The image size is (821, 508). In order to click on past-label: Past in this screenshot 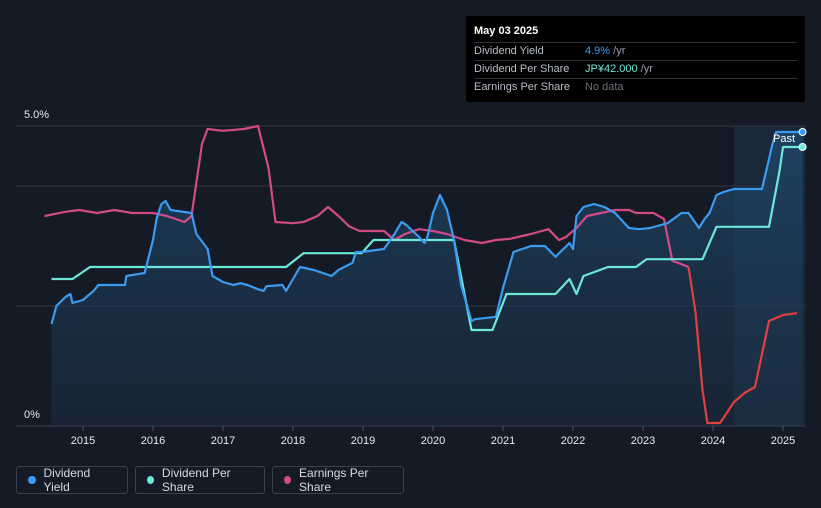, I will do `click(784, 139)`.